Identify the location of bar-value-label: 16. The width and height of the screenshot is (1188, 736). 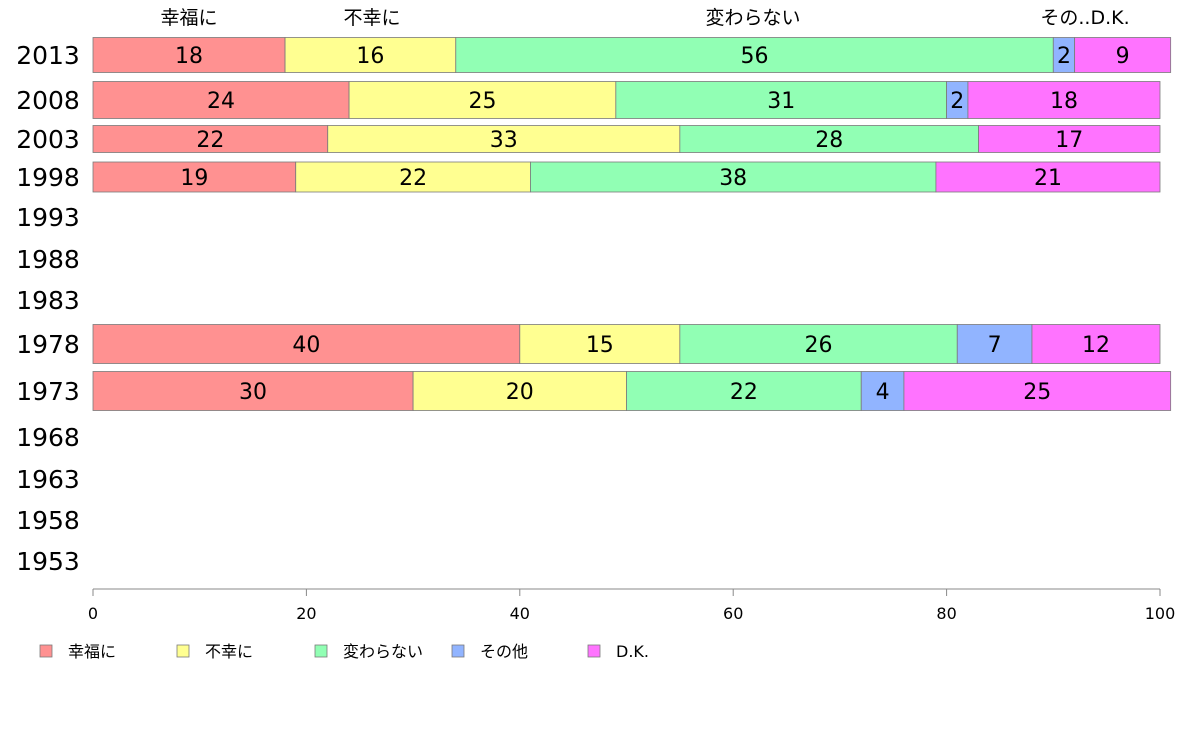
(370, 56).